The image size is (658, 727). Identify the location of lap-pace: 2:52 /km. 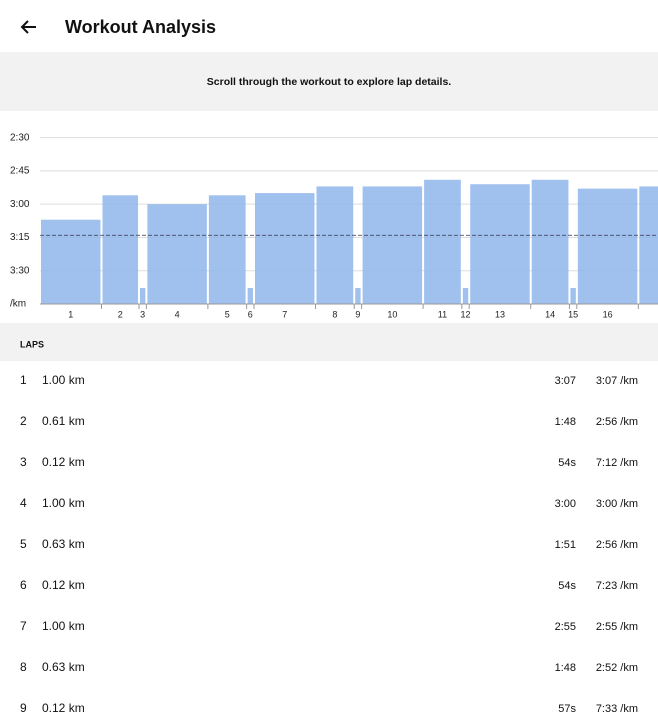
(617, 668).